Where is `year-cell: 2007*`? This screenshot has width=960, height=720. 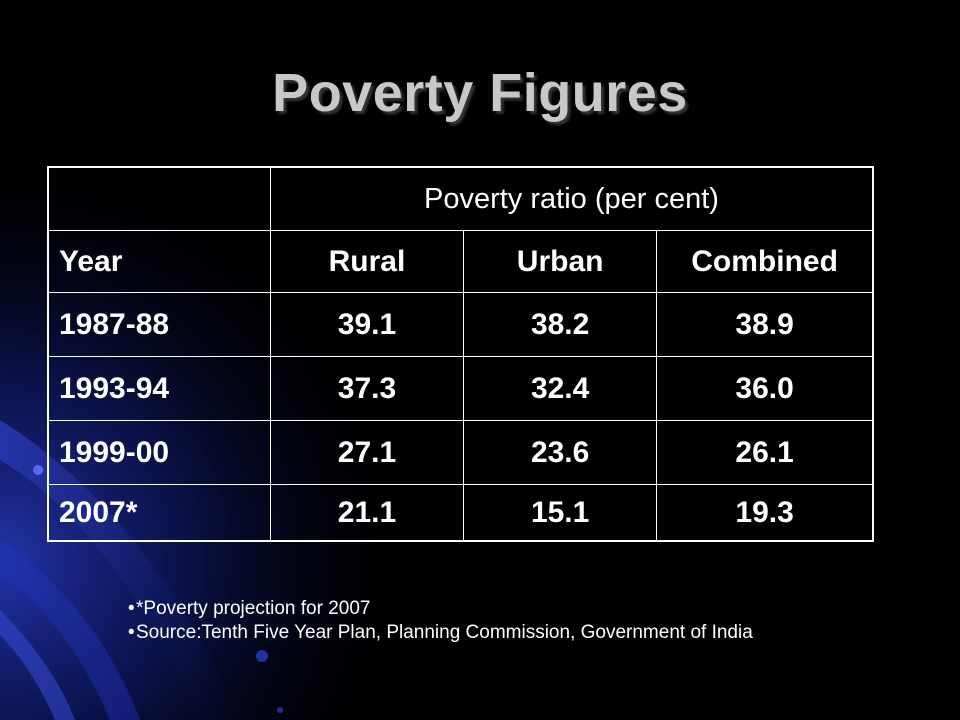
year-cell: 2007* is located at coordinates (159, 513).